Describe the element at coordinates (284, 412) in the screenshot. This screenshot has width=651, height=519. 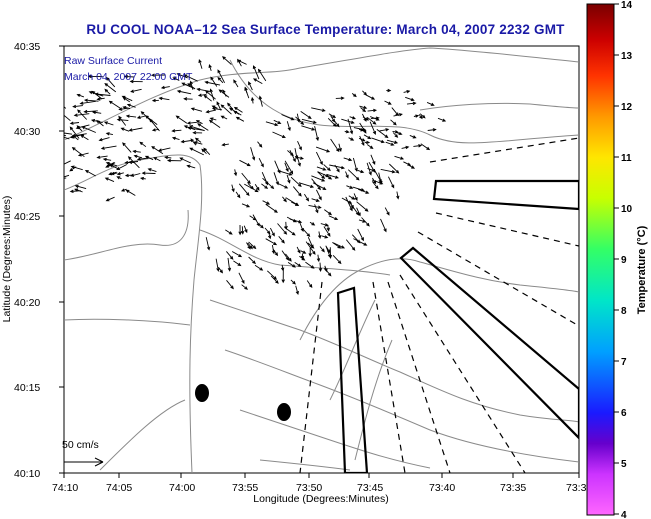
I see `site-marker` at that location.